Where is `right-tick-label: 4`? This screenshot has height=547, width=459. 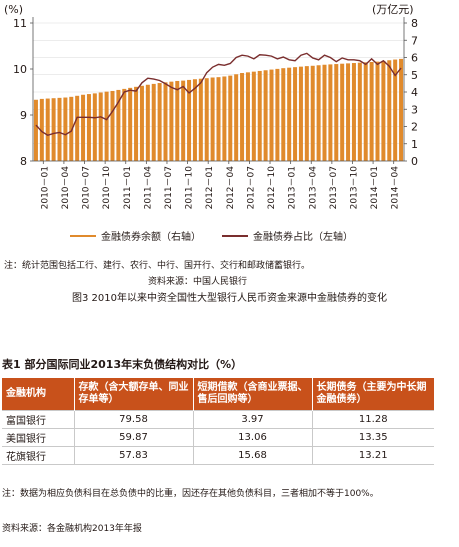 right-tick-label: 4 is located at coordinates (414, 92).